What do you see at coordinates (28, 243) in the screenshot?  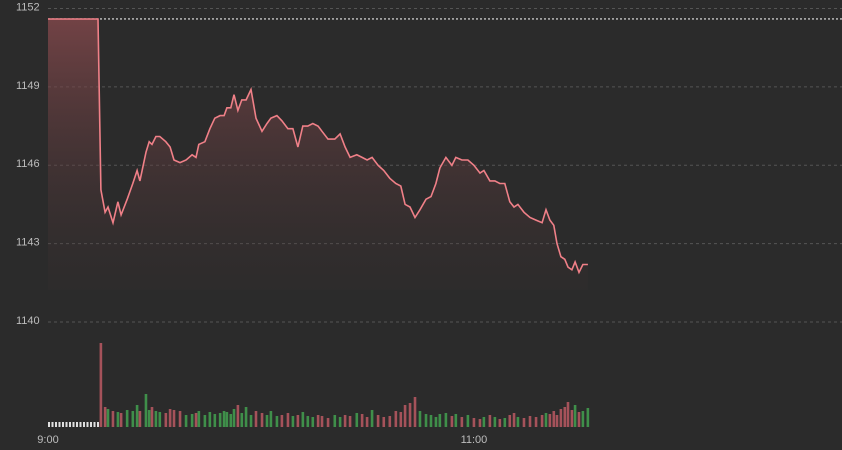 I see `y-tick-label: 1143` at bounding box center [28, 243].